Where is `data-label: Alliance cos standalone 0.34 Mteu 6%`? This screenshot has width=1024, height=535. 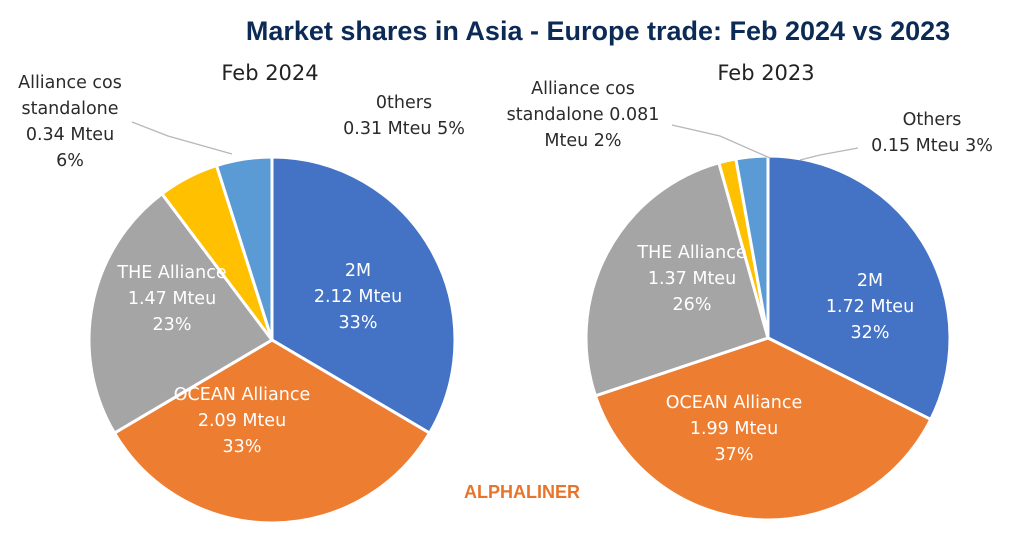 data-label: Alliance cos standalone 0.34 Mteu 6% is located at coordinates (70, 122).